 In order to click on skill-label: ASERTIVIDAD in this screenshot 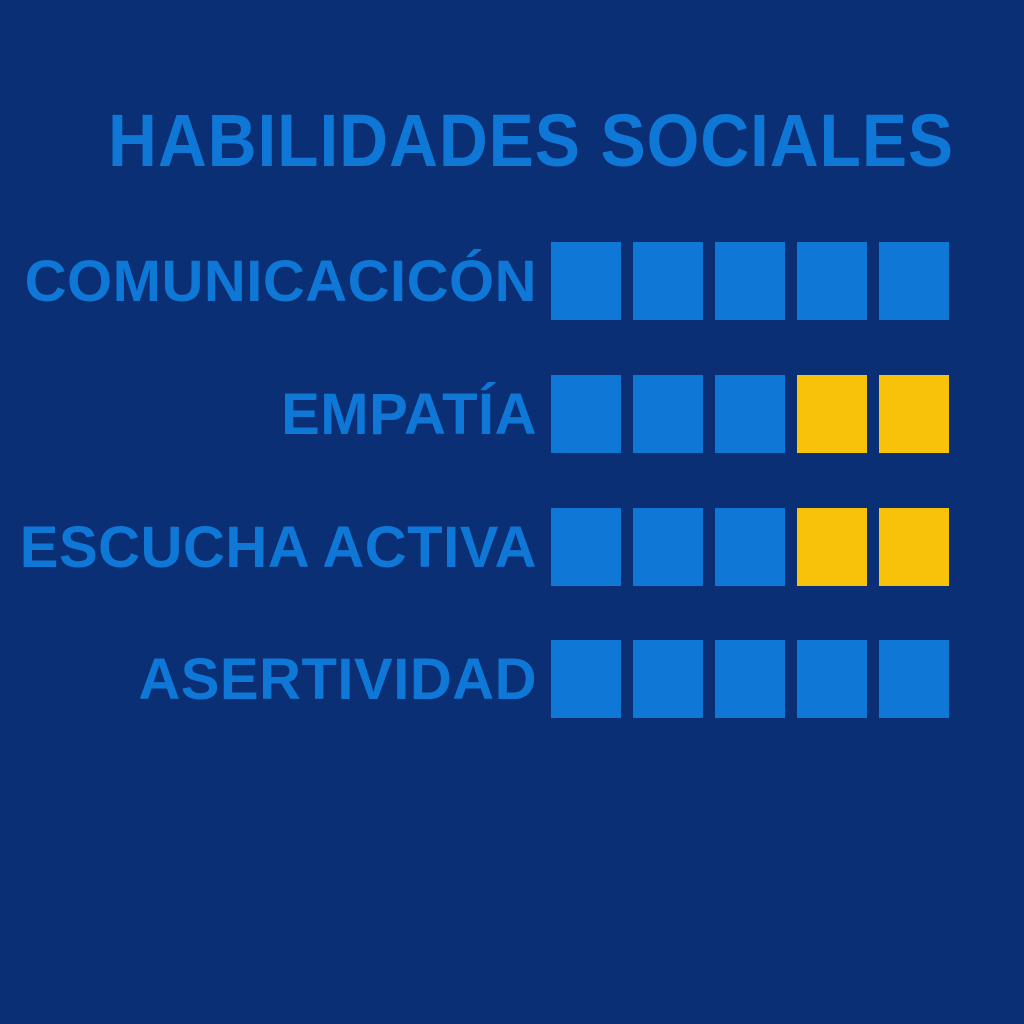, I will do `click(337, 679)`.